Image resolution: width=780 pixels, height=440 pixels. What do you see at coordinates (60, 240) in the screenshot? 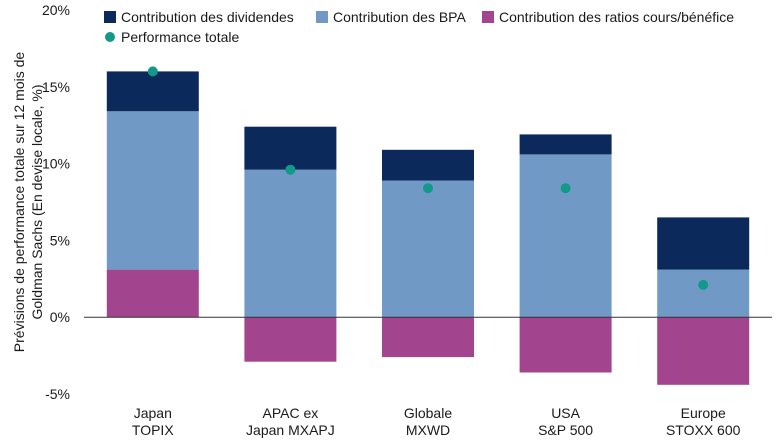
I see `y-tick-label: 5%` at bounding box center [60, 240].